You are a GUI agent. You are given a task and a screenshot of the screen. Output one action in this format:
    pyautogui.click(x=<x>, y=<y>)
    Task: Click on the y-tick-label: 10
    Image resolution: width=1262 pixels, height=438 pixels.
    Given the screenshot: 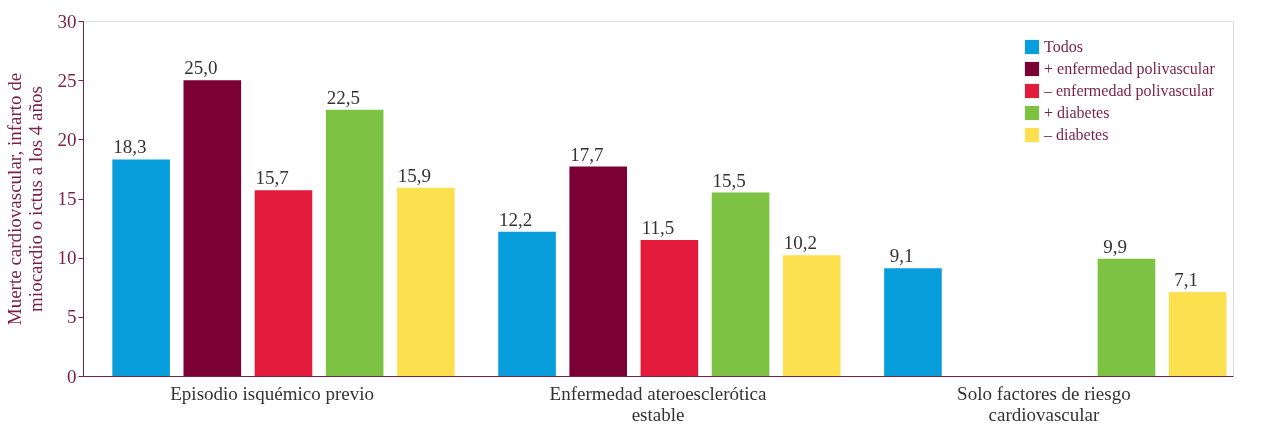 What is the action you would take?
    pyautogui.click(x=67, y=258)
    